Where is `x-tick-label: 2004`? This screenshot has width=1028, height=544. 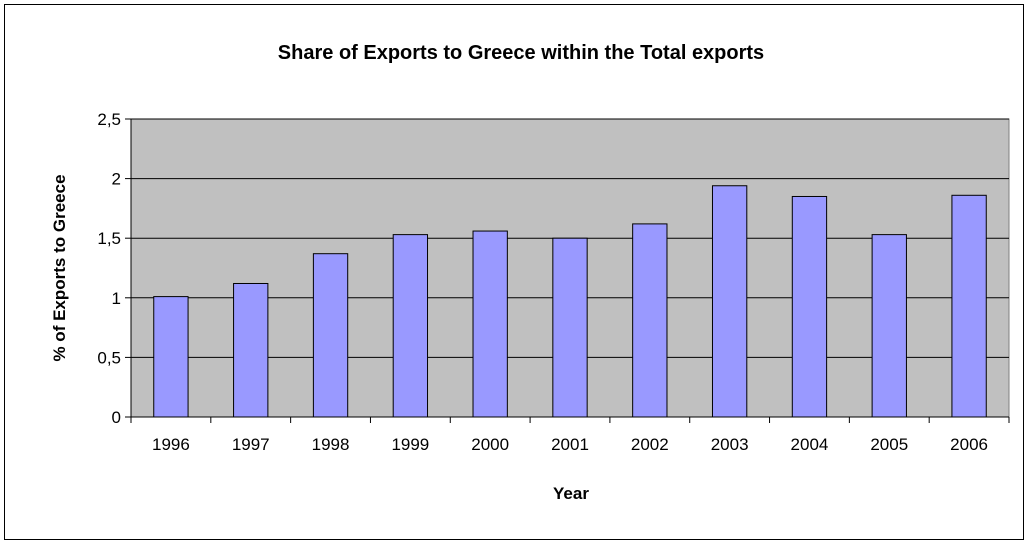 x-tick-label: 2004 is located at coordinates (810, 444).